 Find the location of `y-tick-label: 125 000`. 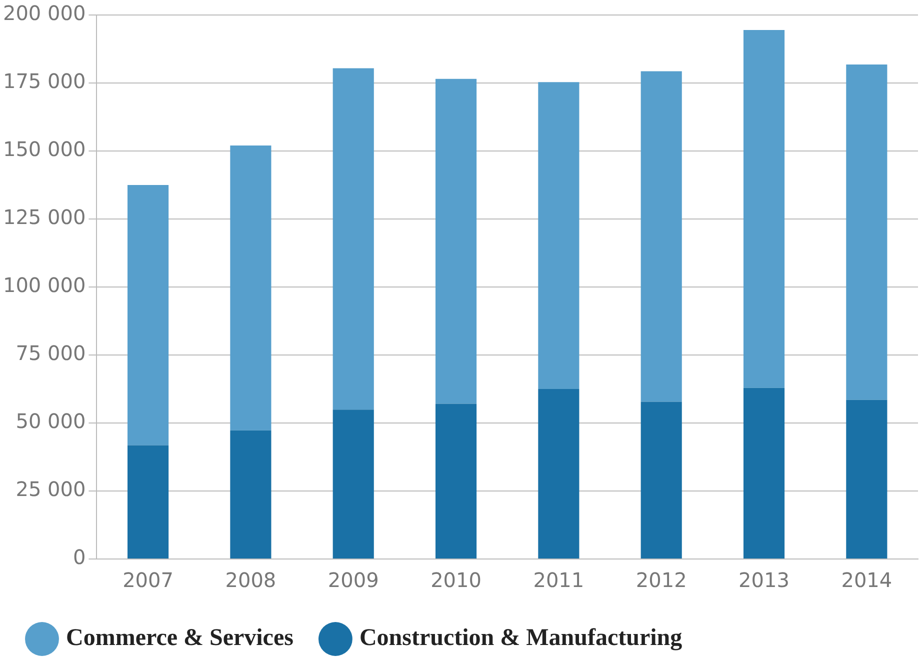

y-tick-label: 125 000 is located at coordinates (44, 217).